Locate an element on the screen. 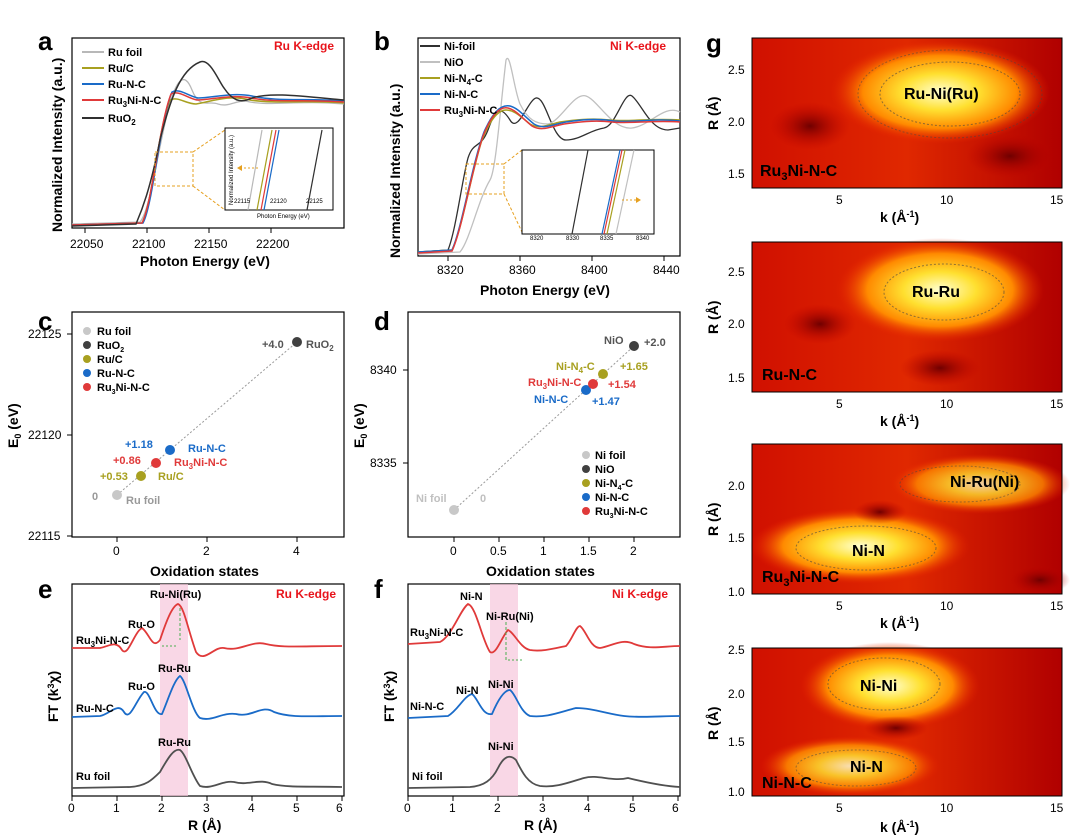  shaded-region-e is located at coordinates (174, 690).